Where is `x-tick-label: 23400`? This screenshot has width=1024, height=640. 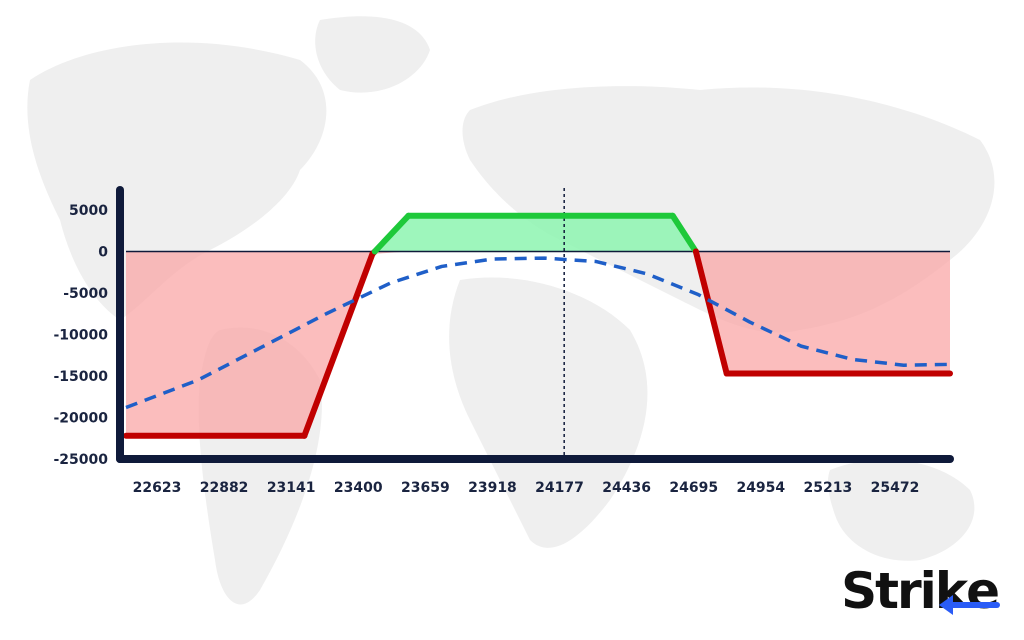
x-tick-label: 23400 is located at coordinates (358, 488).